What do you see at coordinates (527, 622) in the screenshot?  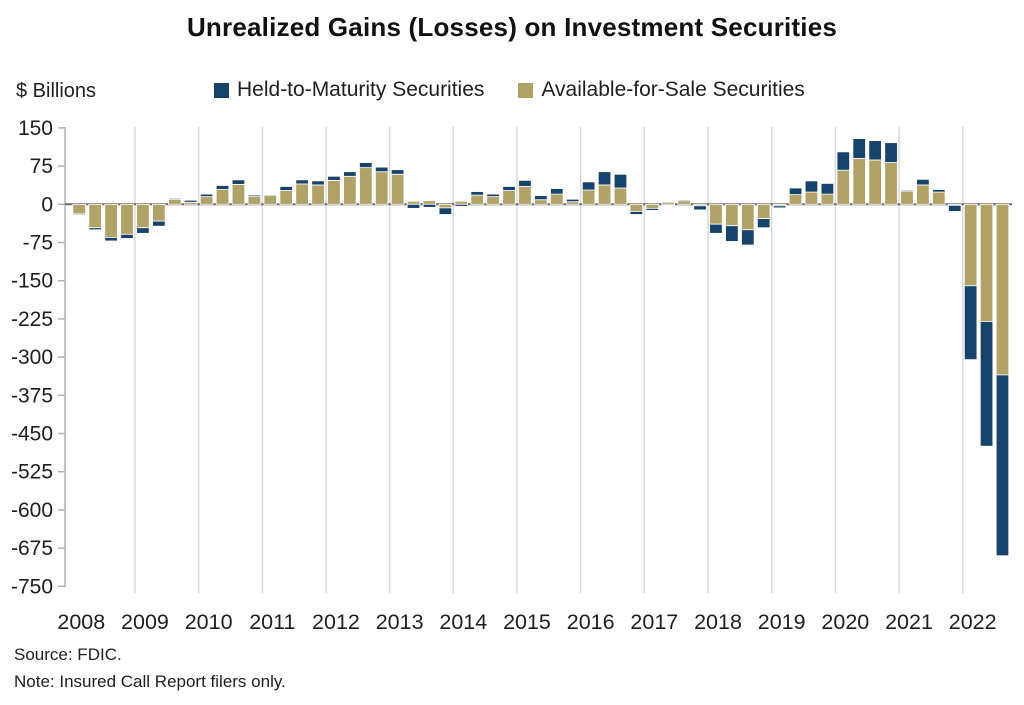 I see `x-tick-label: 2015` at bounding box center [527, 622].